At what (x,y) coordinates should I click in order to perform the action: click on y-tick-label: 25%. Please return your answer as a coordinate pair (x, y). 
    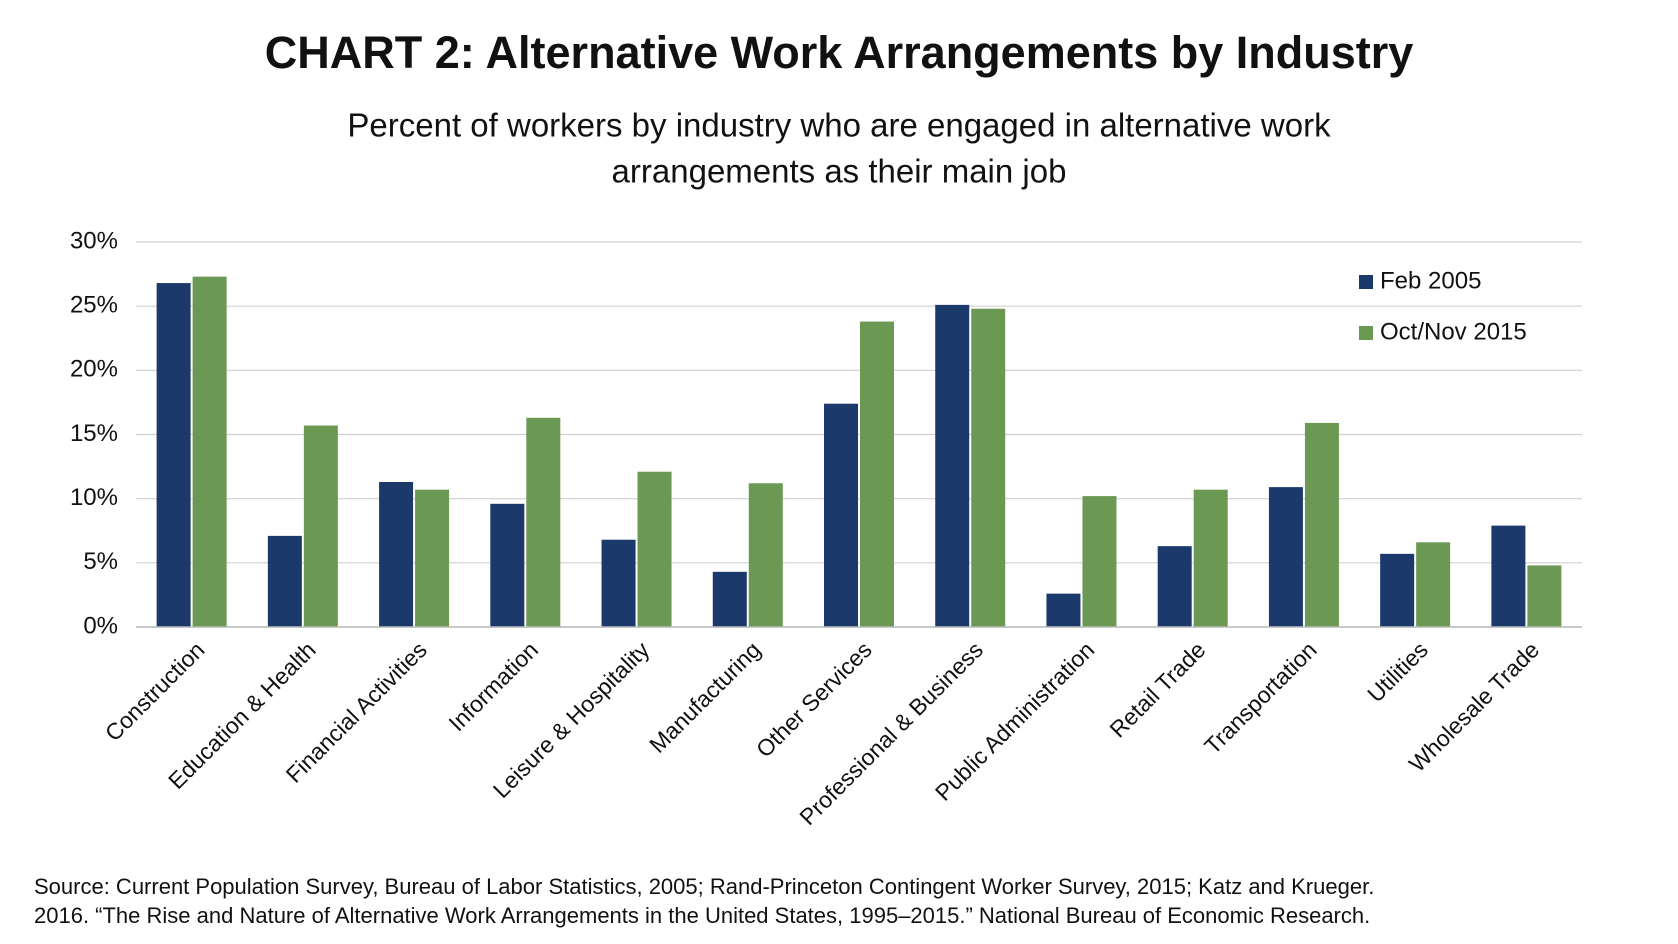
    Looking at the image, I should click on (94, 305).